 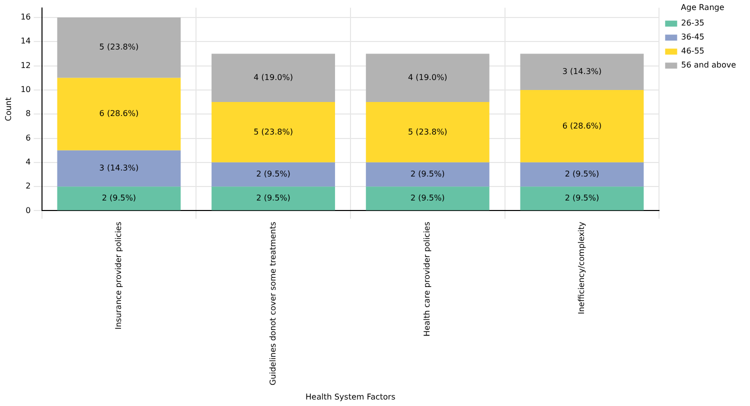 I want to click on legend-title: Age Range, so click(x=702, y=7).